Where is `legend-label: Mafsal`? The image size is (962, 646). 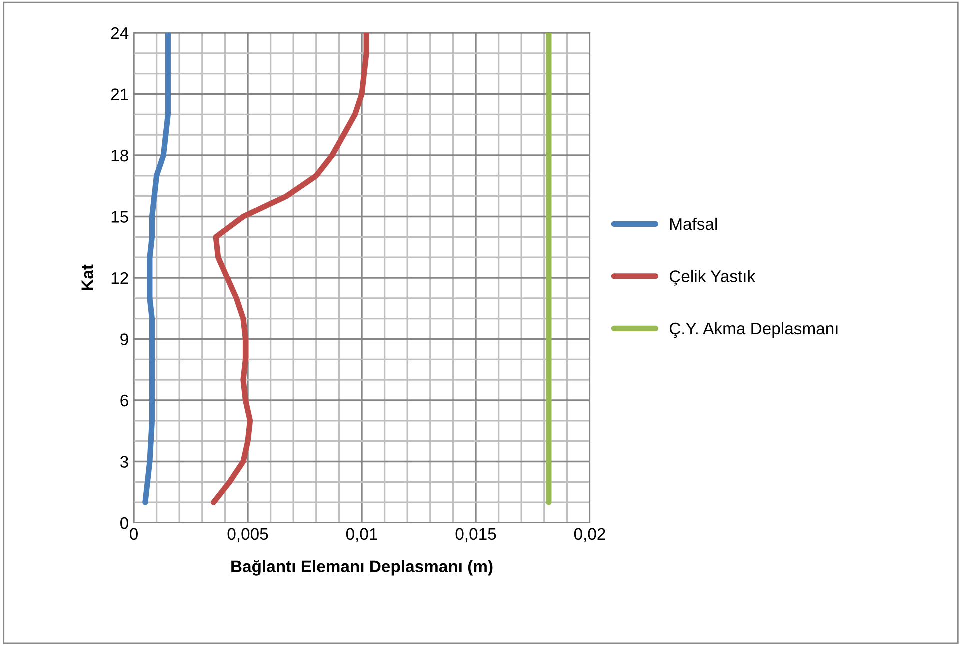
legend-label: Mafsal is located at coordinates (694, 224).